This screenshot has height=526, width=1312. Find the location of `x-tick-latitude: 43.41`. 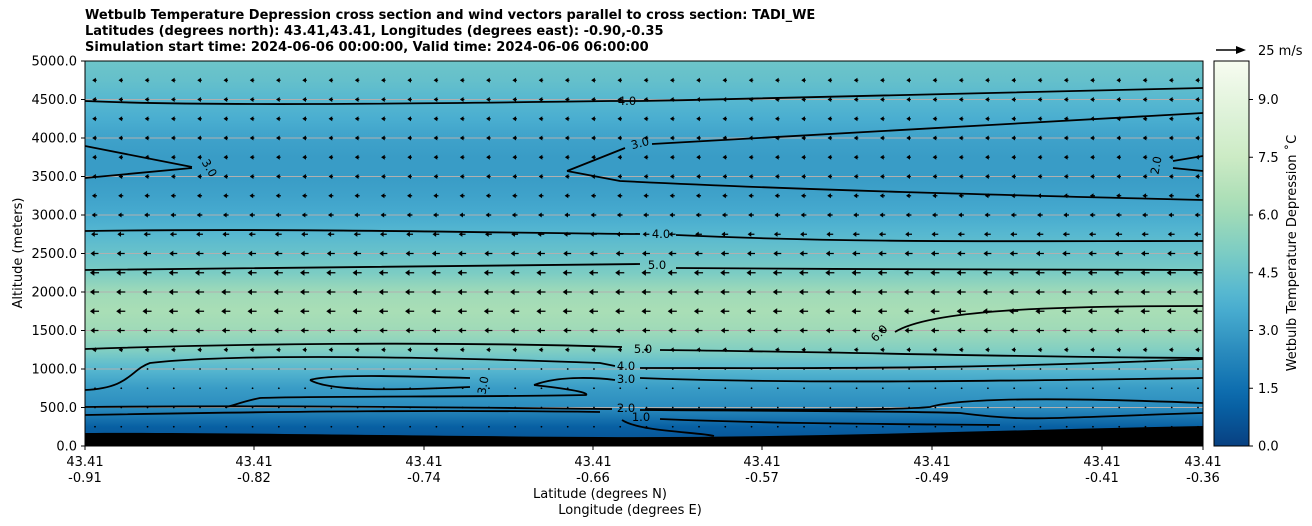

x-tick-latitude: 43.41 is located at coordinates (931, 462).